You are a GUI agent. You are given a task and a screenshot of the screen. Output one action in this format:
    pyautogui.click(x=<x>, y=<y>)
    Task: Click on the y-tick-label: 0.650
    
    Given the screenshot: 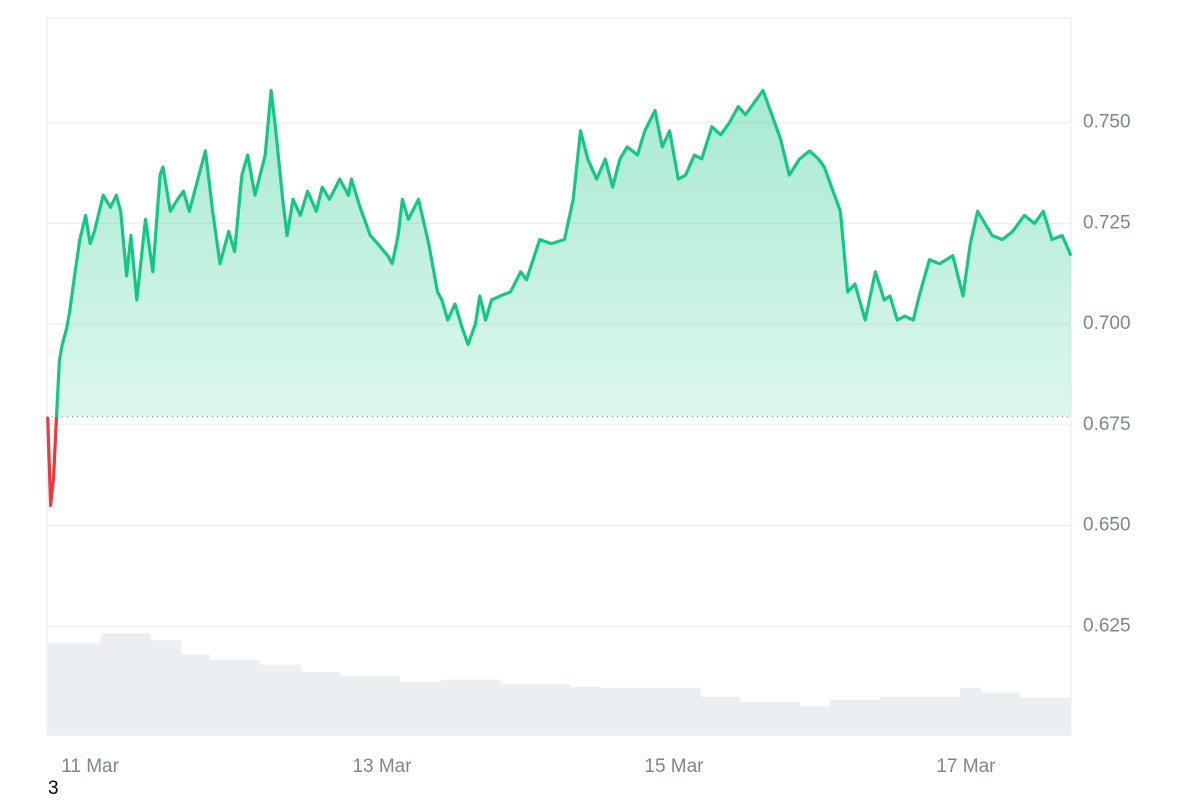 What is the action you would take?
    pyautogui.click(x=1107, y=525)
    